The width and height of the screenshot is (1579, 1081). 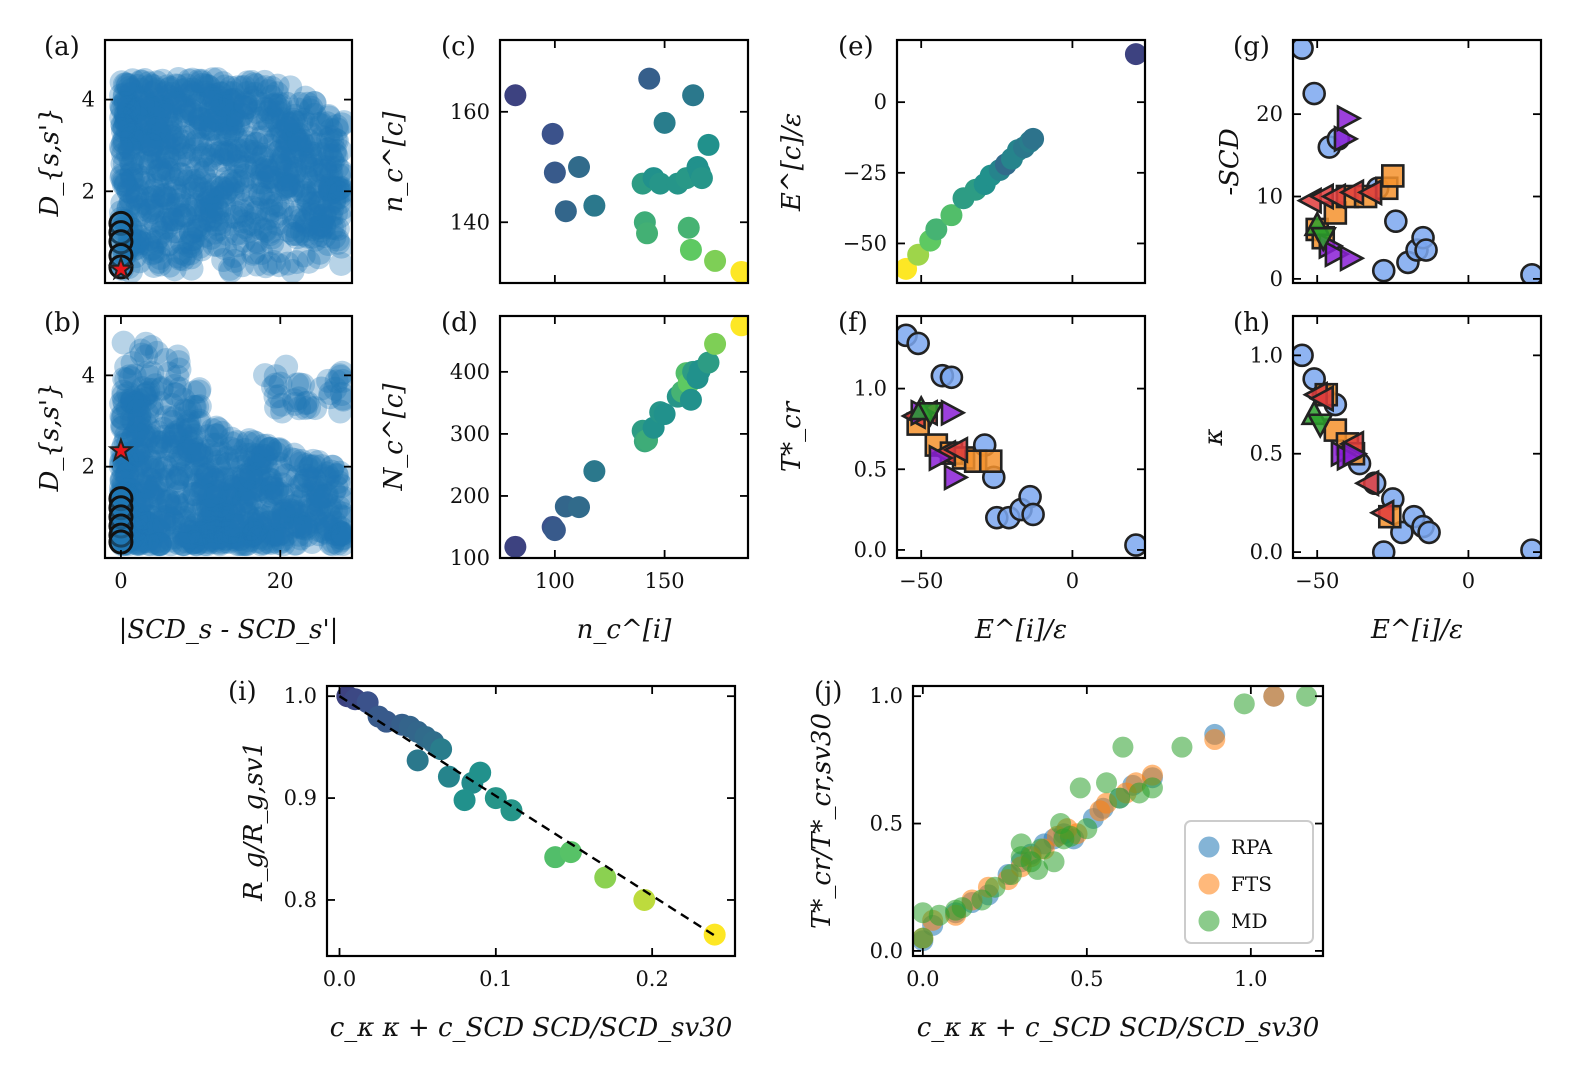 I want to click on y-tick-label: 0.9, so click(x=300, y=798).